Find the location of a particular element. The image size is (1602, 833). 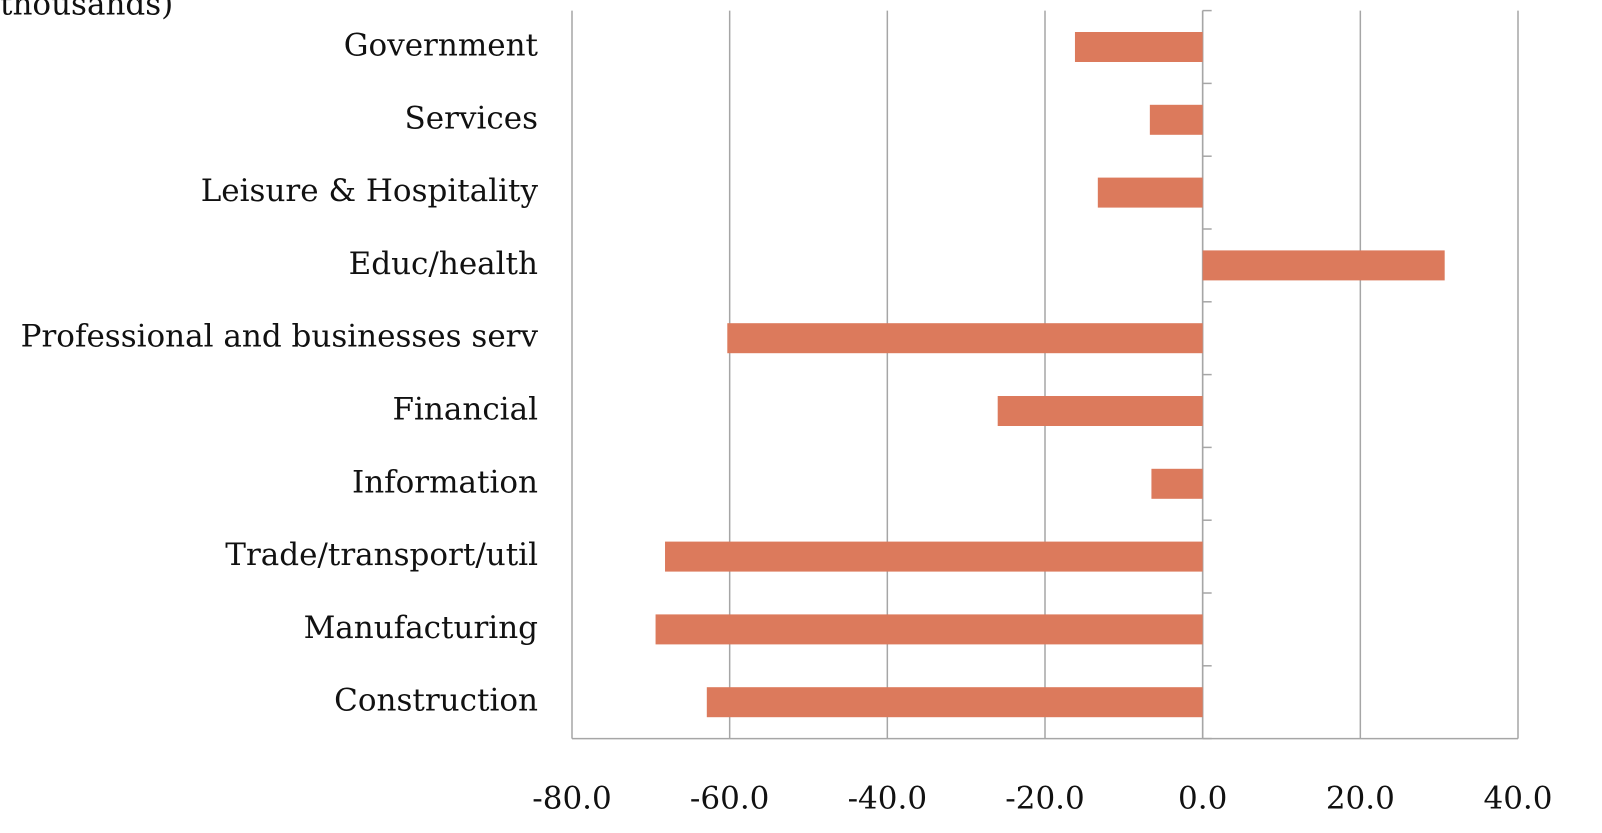

y-tick-label: Information is located at coordinates (445, 482).